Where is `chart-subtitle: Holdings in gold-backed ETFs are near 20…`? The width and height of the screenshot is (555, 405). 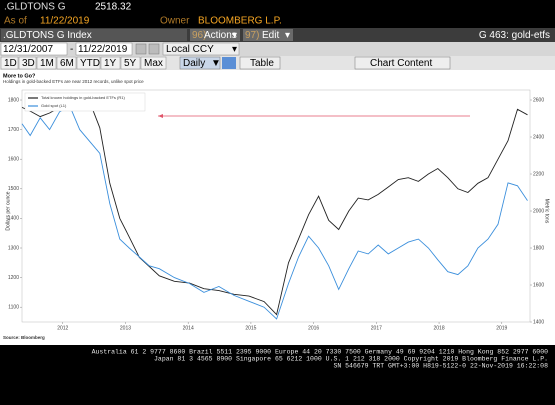
chart-subtitle: Holdings in gold-backed ETFs are near 20… is located at coordinates (73, 81).